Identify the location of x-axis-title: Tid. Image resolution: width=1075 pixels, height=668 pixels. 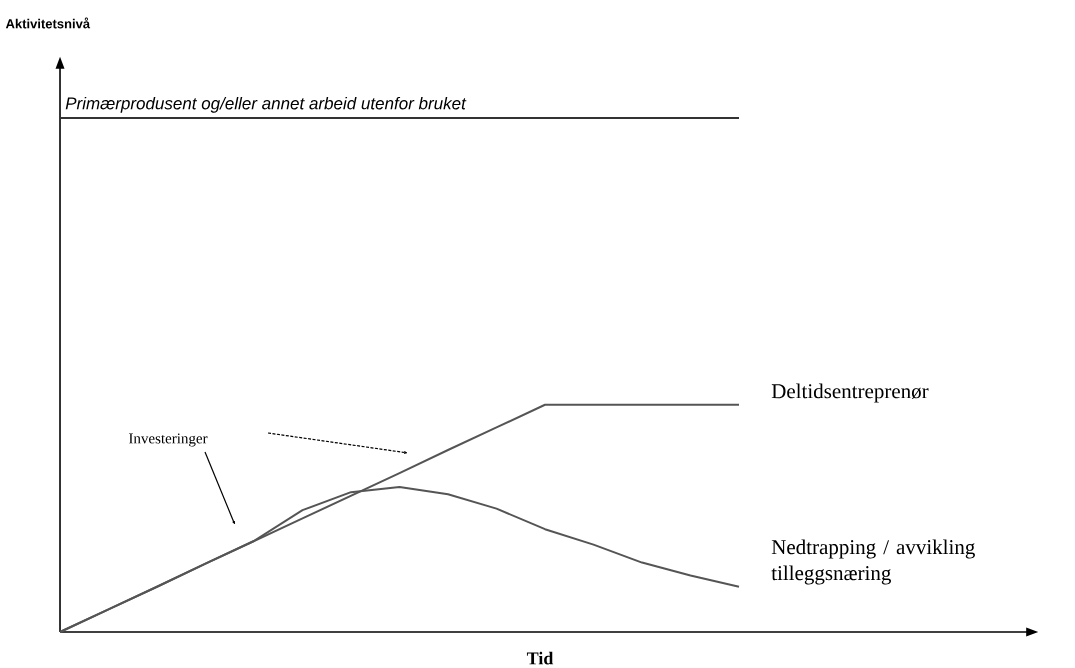
(540, 658).